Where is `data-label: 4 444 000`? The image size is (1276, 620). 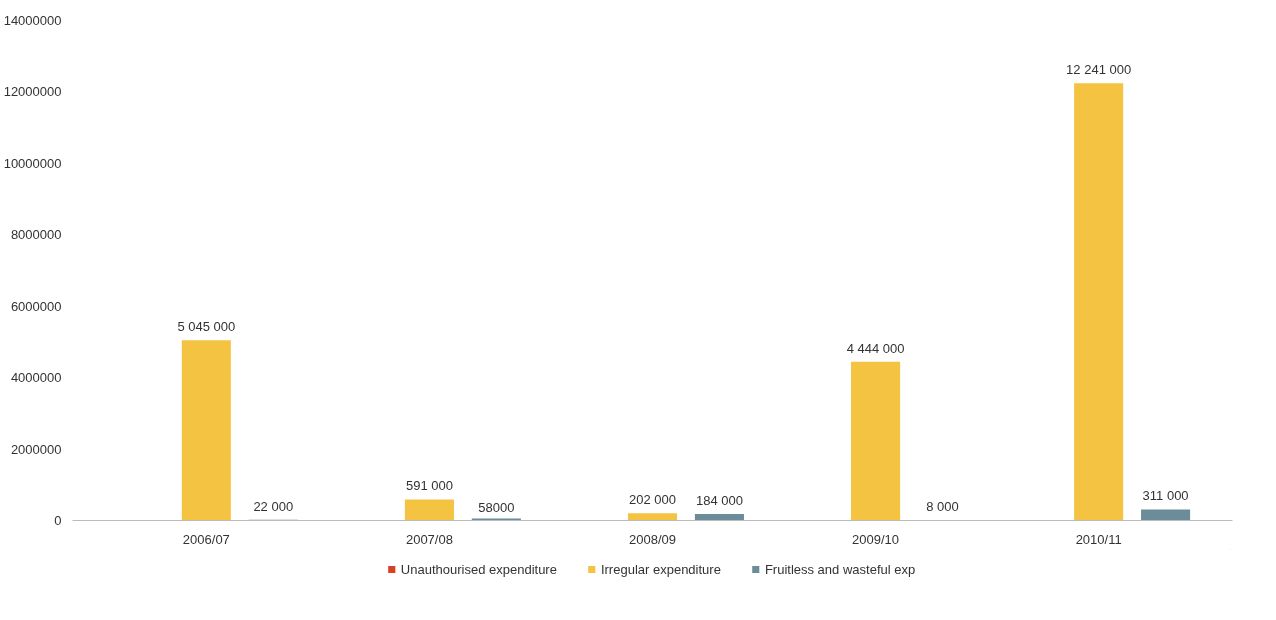
data-label: 4 444 000 is located at coordinates (875, 348).